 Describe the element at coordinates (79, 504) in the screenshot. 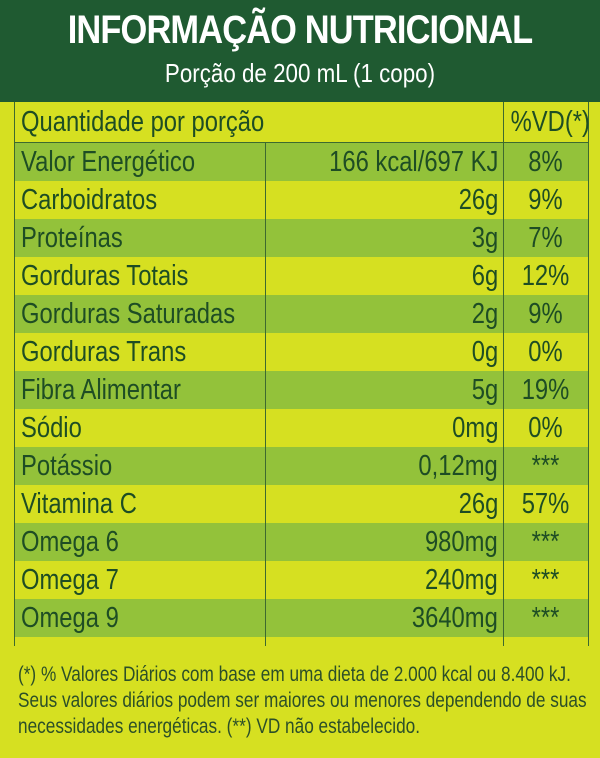

I see `nutrient-name: Vitamina C` at that location.